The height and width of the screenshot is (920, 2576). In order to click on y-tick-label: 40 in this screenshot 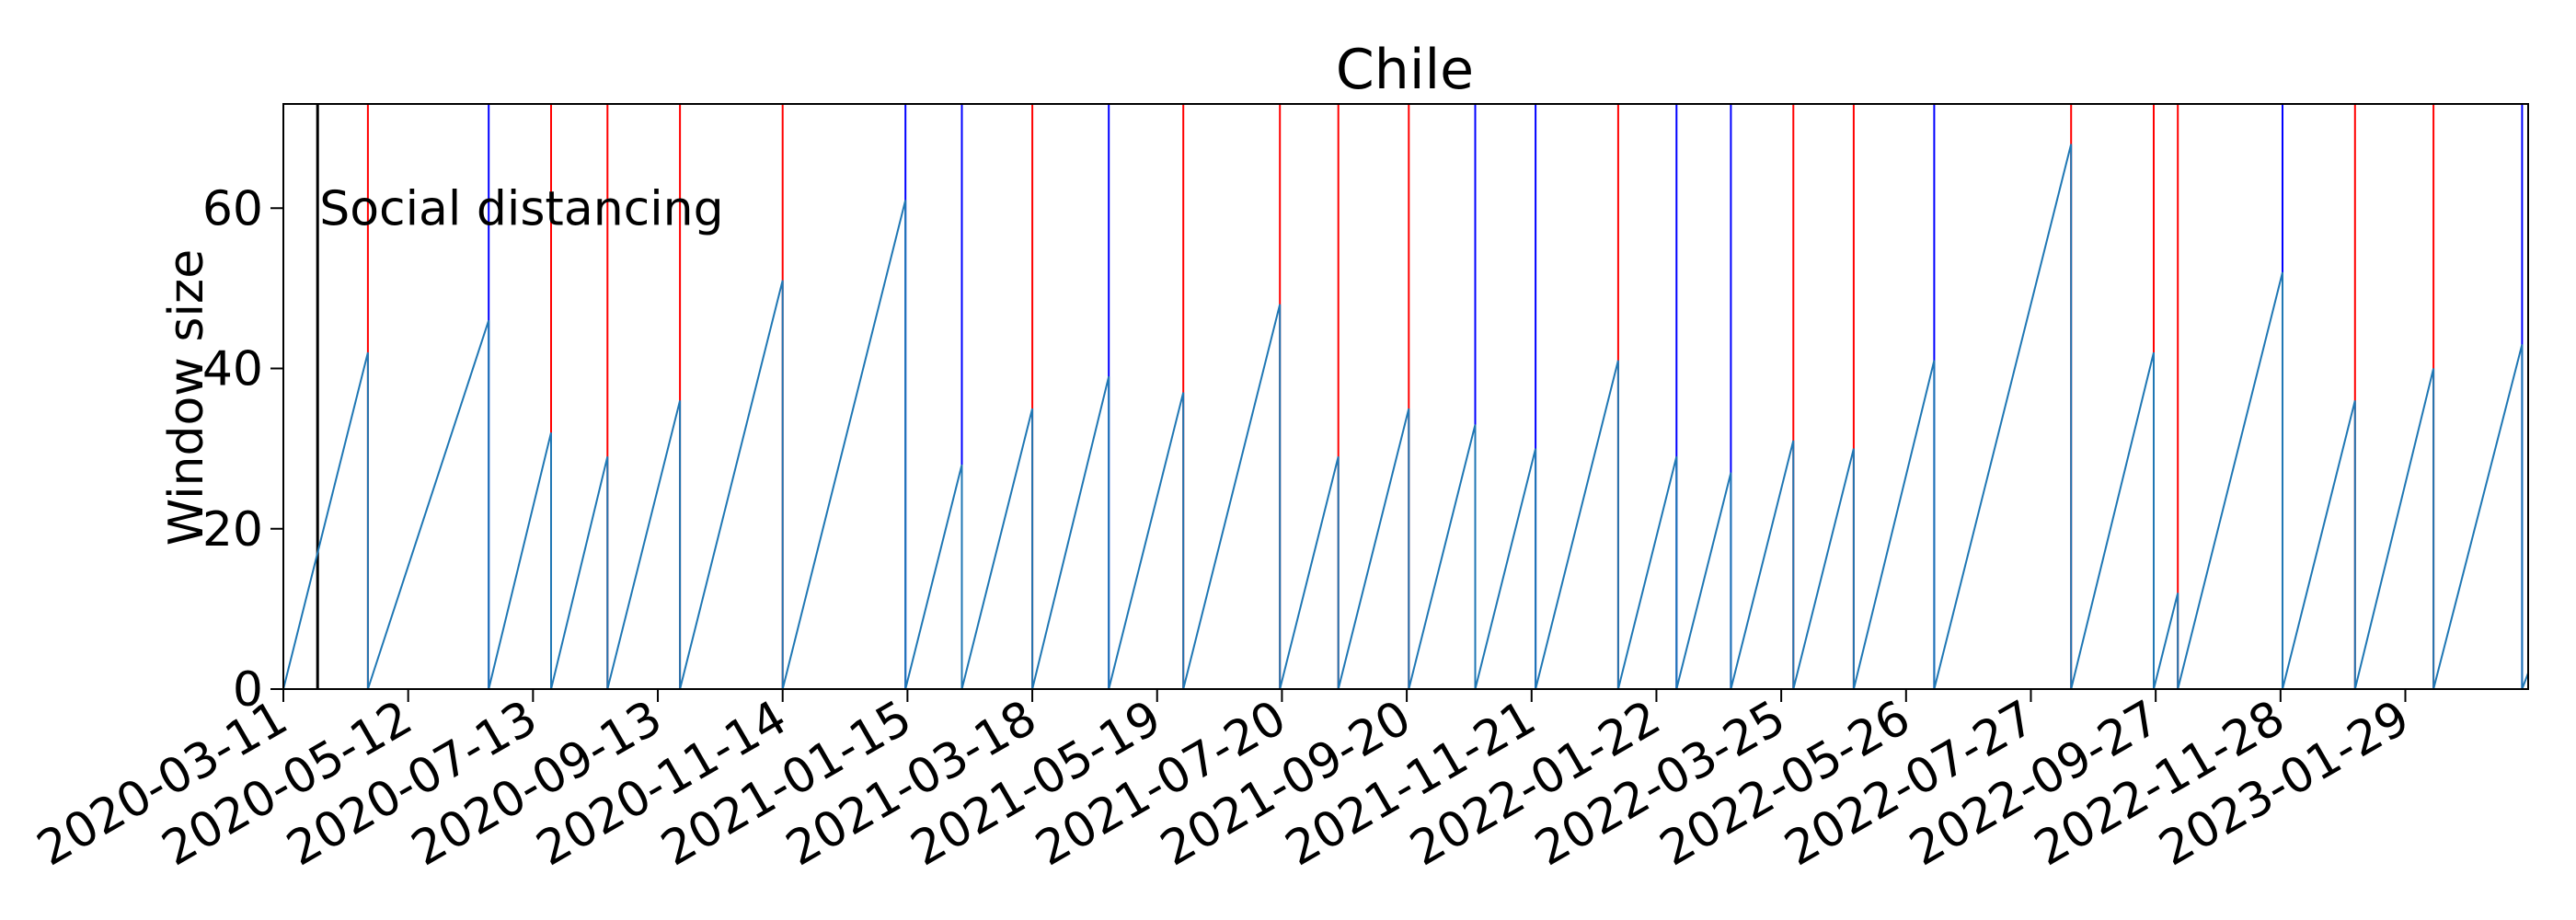, I will do `click(232, 369)`.